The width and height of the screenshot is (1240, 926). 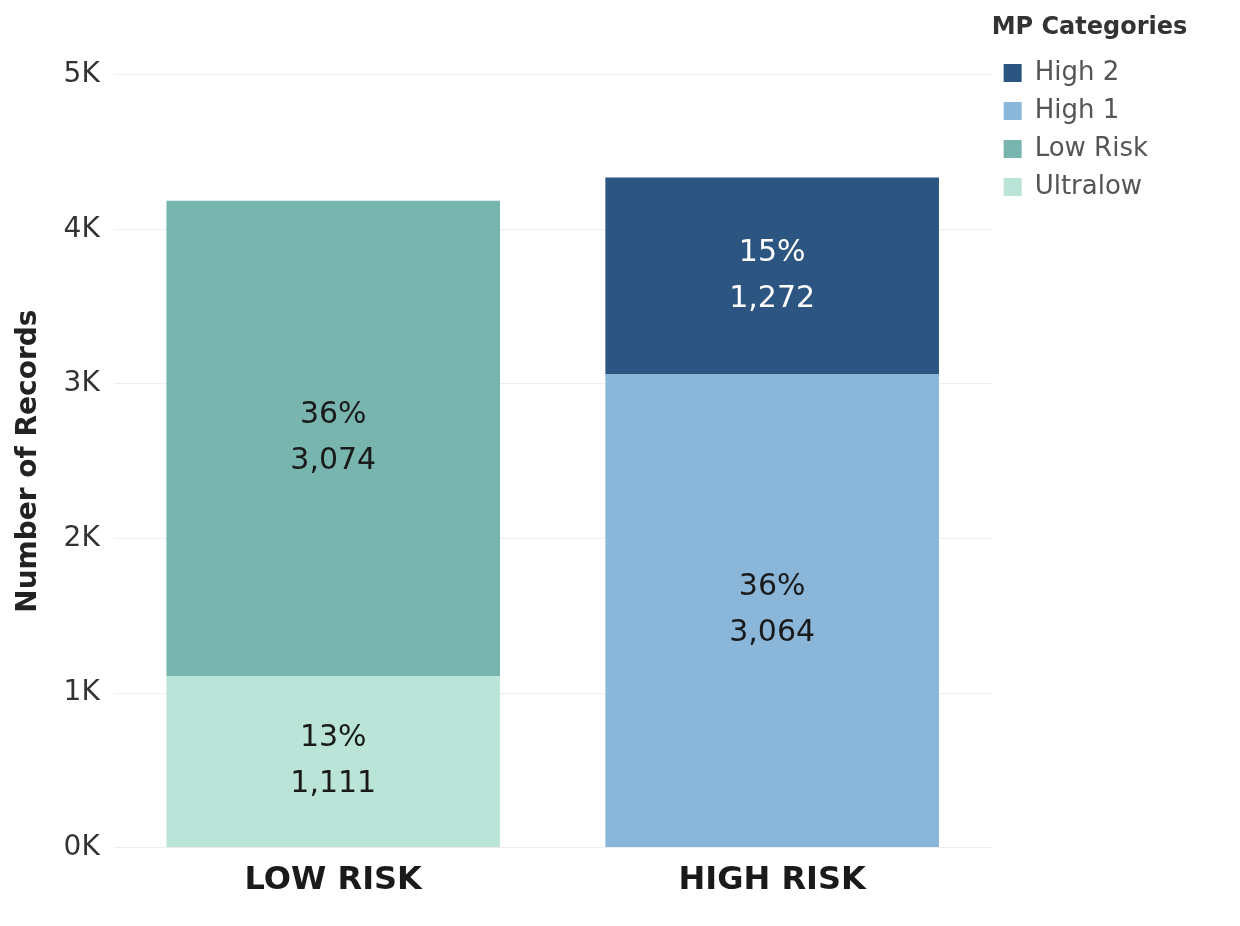 What do you see at coordinates (333, 436) in the screenshot?
I see `data-label: 36% 3,074` at bounding box center [333, 436].